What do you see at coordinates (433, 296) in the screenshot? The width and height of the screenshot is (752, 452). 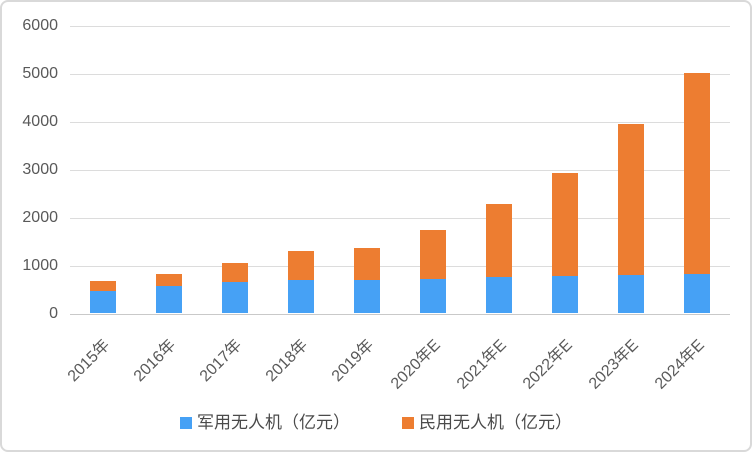 I see `bar-segment-military-2020年E` at bounding box center [433, 296].